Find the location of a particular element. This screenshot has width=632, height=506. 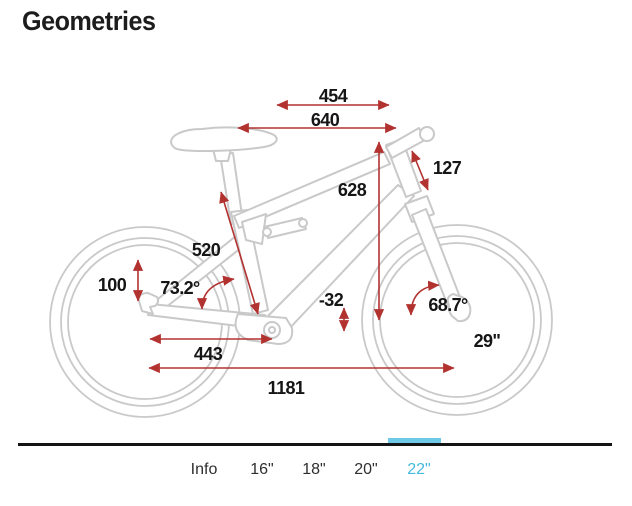

dim-label-640: 640 is located at coordinates (325, 120).